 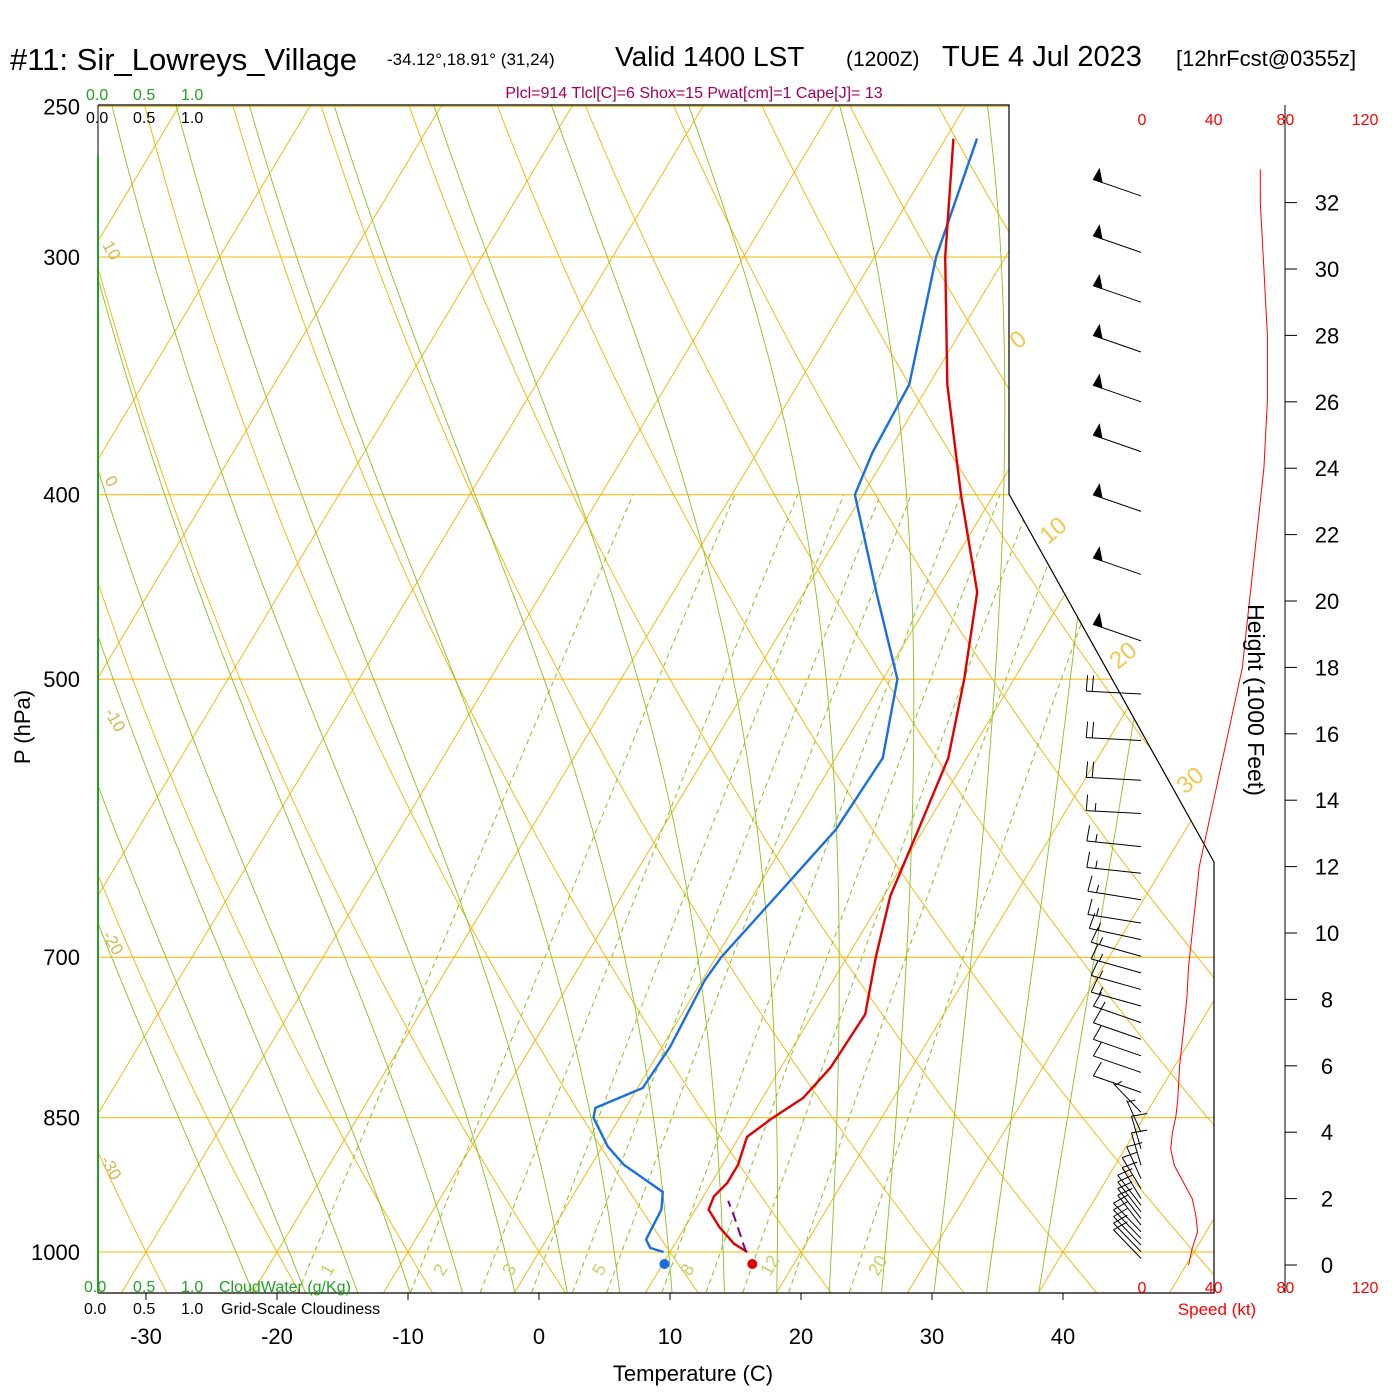 I want to click on x-tick-label: 10, so click(x=670, y=1336).